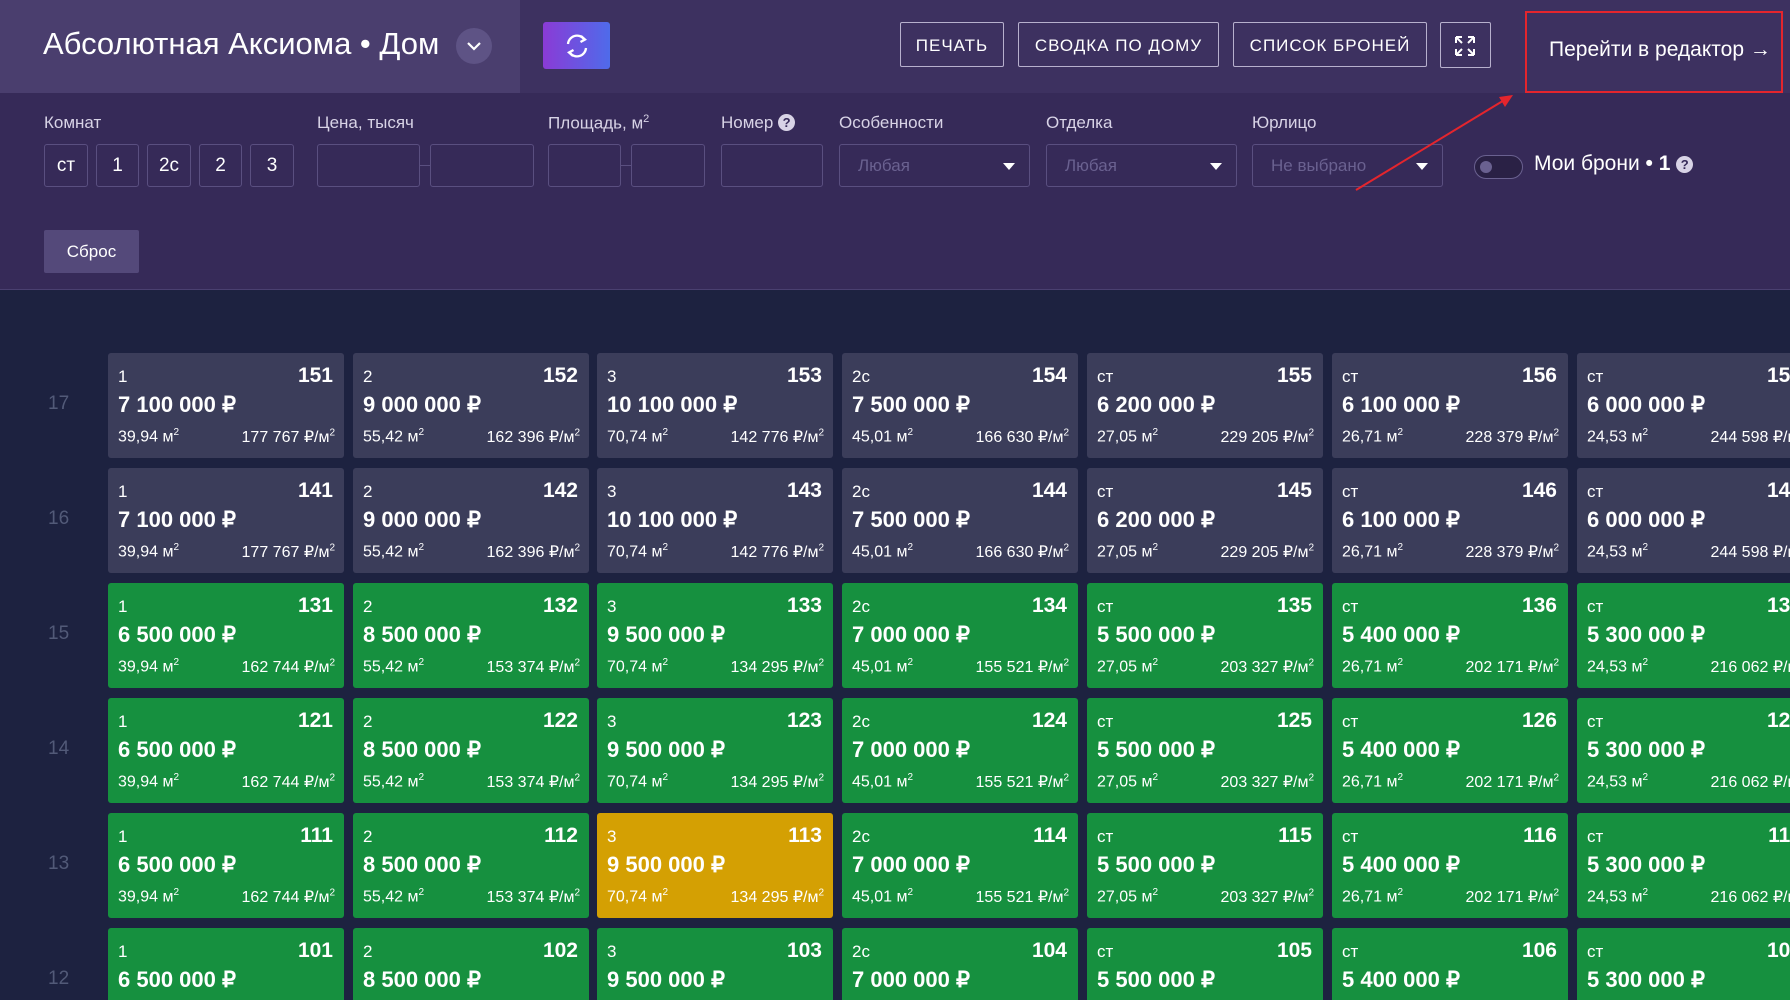 The image size is (1790, 1000). What do you see at coordinates (482, 165) in the screenshot?
I see `price-to-input` at bounding box center [482, 165].